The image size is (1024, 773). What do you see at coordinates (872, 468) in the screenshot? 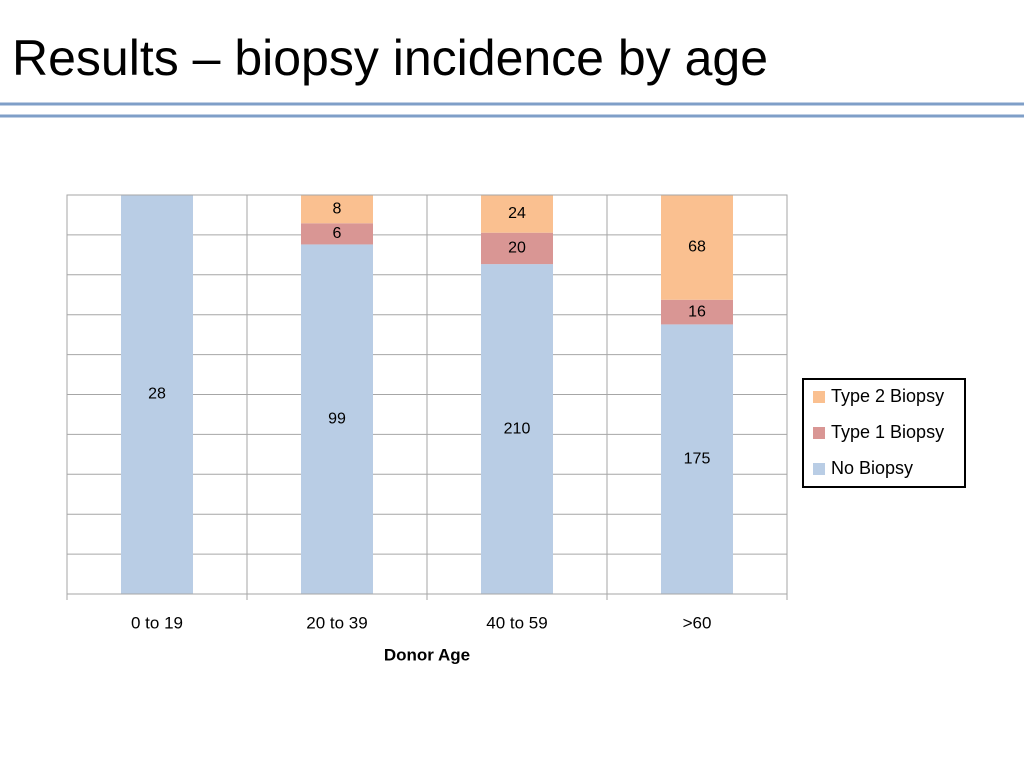
I see `legend-label: No Biopsy` at bounding box center [872, 468].